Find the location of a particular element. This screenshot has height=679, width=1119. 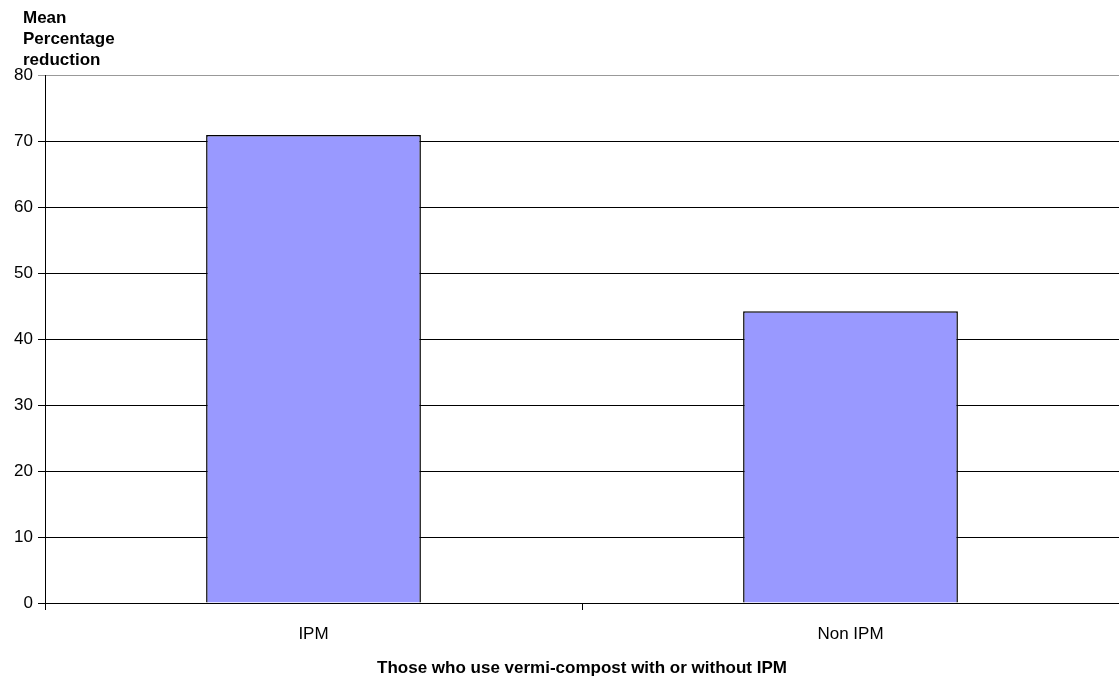

y-tick-label: 20 is located at coordinates (23, 470).